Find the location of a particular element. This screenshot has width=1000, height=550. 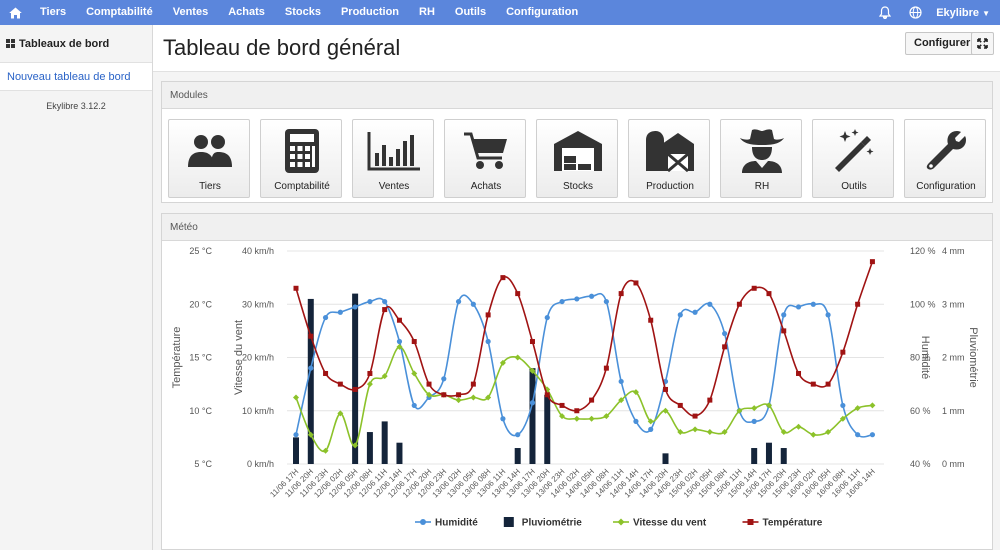

expand-icon is located at coordinates (982, 43).